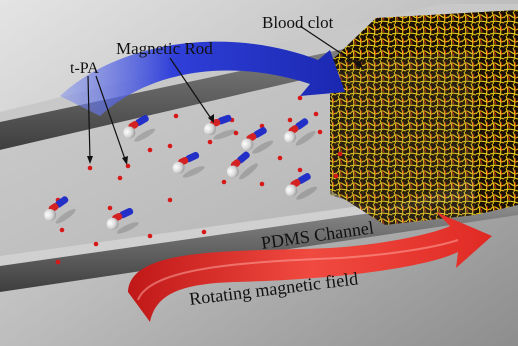  I want to click on blue-rotation-arrow, so click(202, 78).